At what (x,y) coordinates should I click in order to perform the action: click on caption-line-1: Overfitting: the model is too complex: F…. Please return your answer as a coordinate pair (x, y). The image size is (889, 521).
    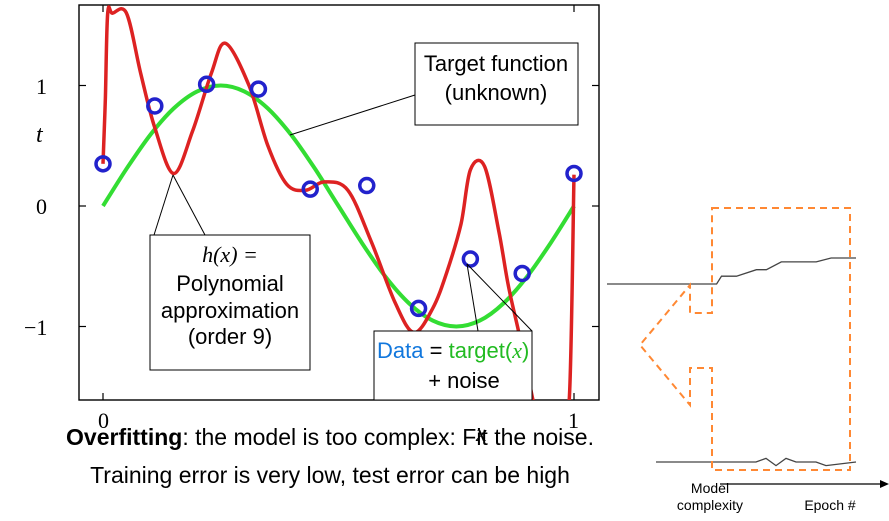
    Looking at the image, I should click on (330, 437).